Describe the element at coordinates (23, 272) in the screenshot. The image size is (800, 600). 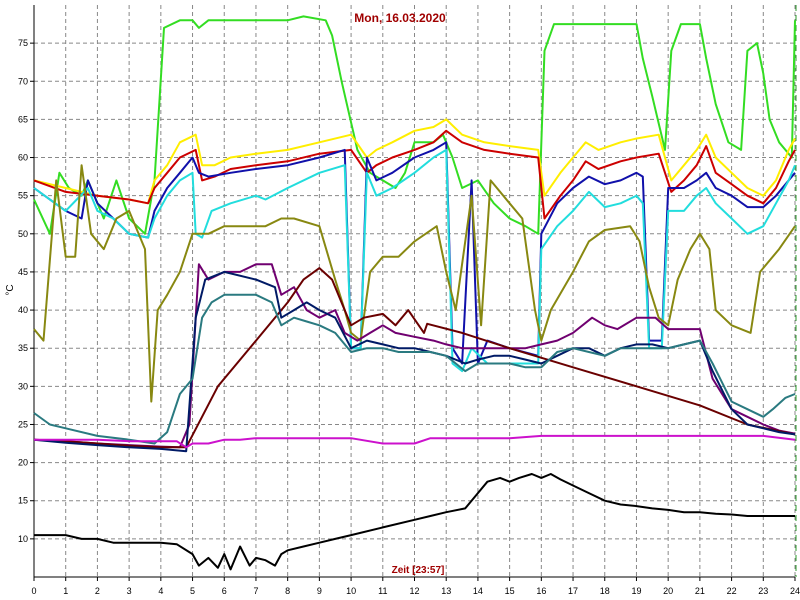
I see `y-tick-label: 45` at that location.